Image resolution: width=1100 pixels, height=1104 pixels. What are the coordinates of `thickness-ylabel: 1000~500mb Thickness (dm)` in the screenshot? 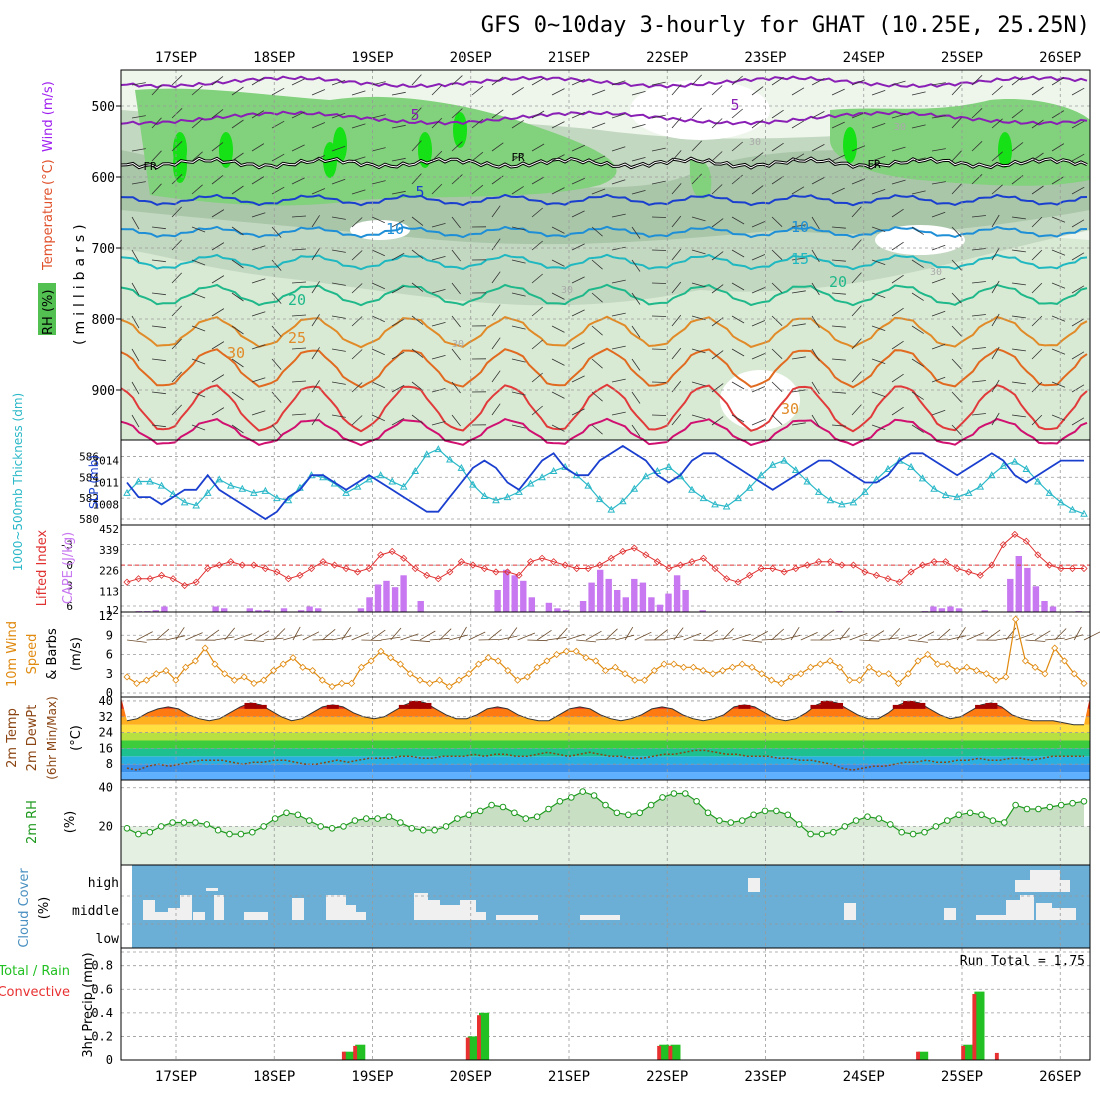 It's located at (18, 482).